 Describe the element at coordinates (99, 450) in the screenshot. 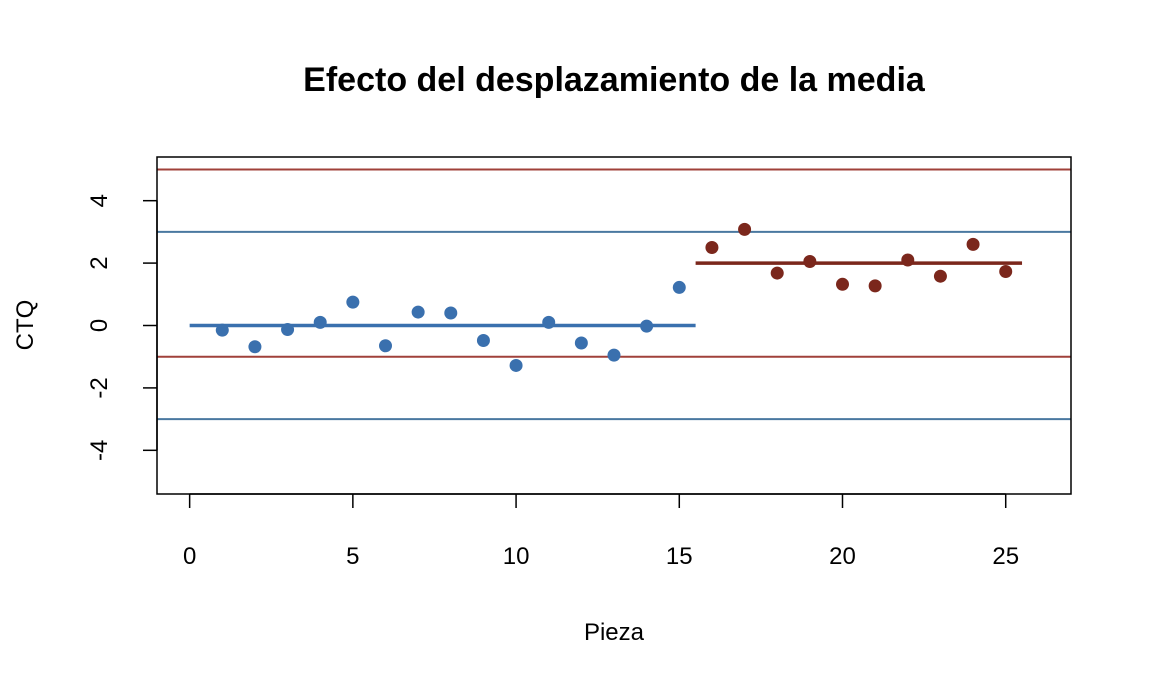

I see `y-tick-label: -4` at that location.